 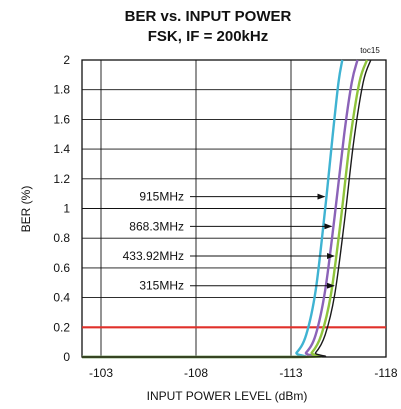 What do you see at coordinates (101, 373) in the screenshot?
I see `x-tick-label: -103` at bounding box center [101, 373].